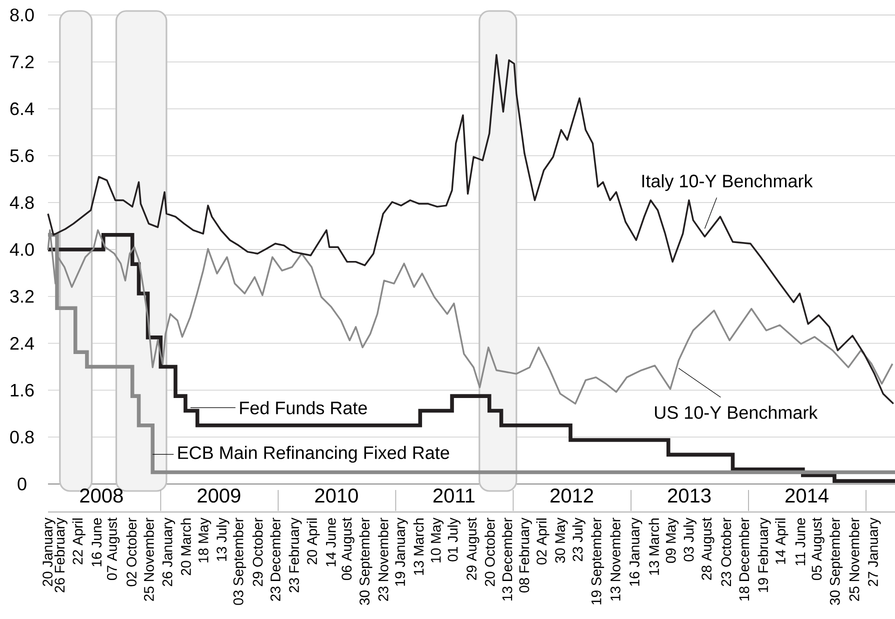 The height and width of the screenshot is (619, 895). I want to click on x-tick-label: 14 April, so click(781, 541).